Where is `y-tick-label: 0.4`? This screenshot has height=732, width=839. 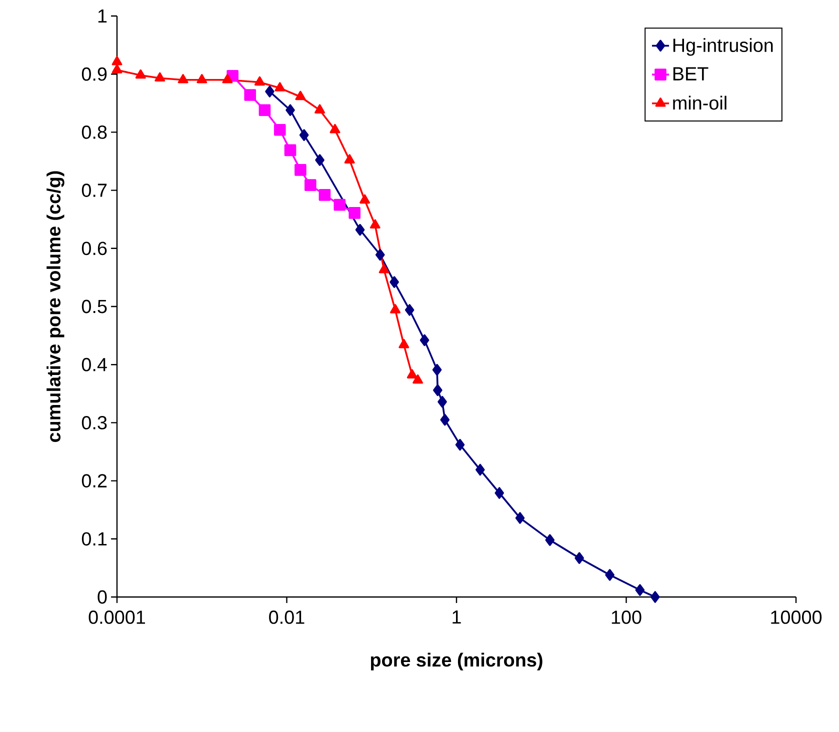 y-tick-label: 0.4 is located at coordinates (94, 365).